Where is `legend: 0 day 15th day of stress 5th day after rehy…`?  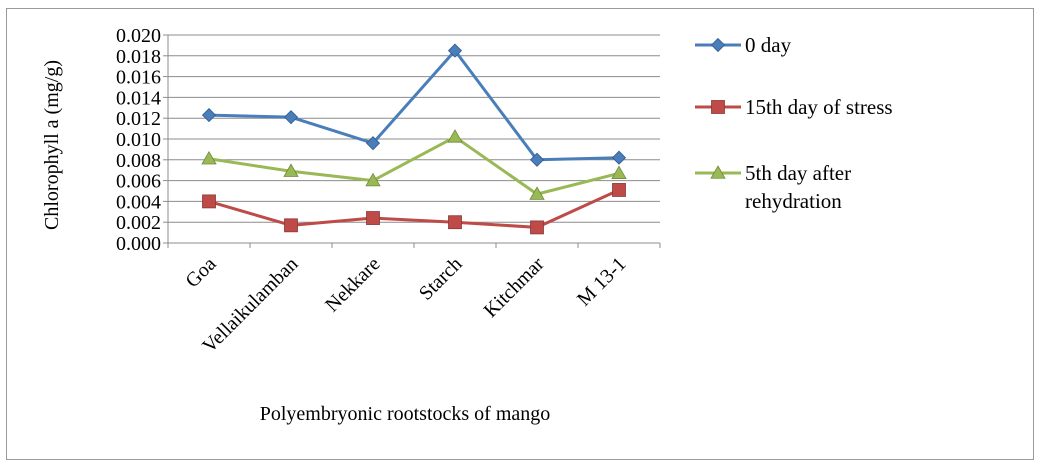 legend: 0 day 15th day of stress 5th day after rehy… is located at coordinates (794, 123).